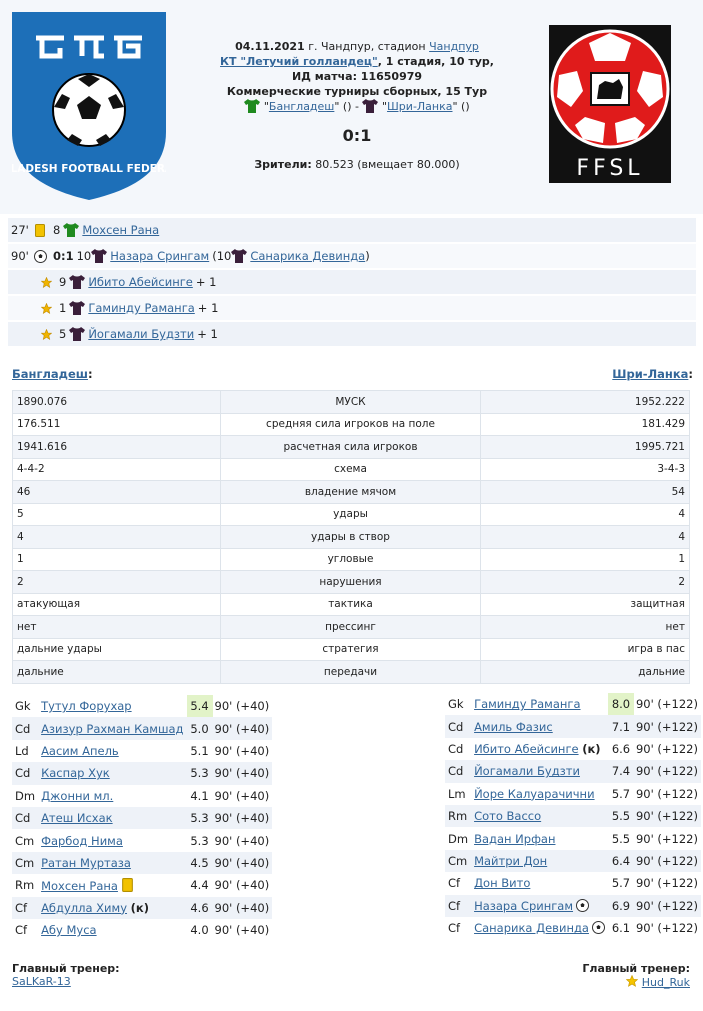  I want to click on lineup-row: Rm Сото Вассо 5.5 90' (+122), so click(573, 816).